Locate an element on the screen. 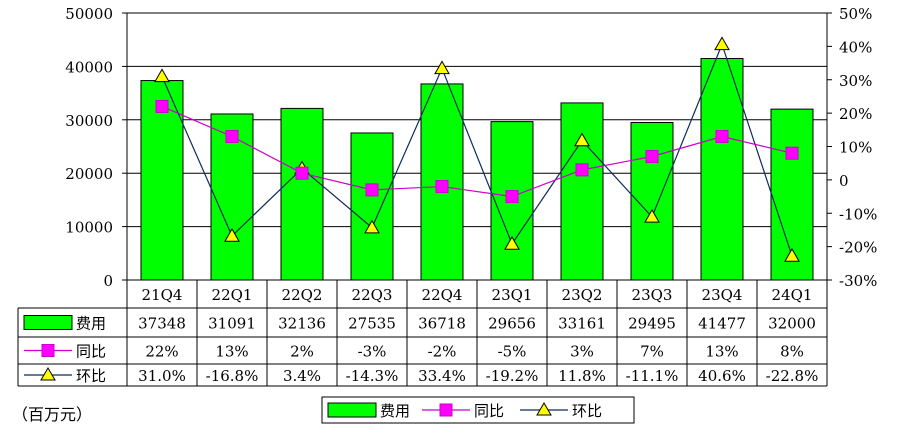  qoq-point-22Q3 is located at coordinates (372, 226).